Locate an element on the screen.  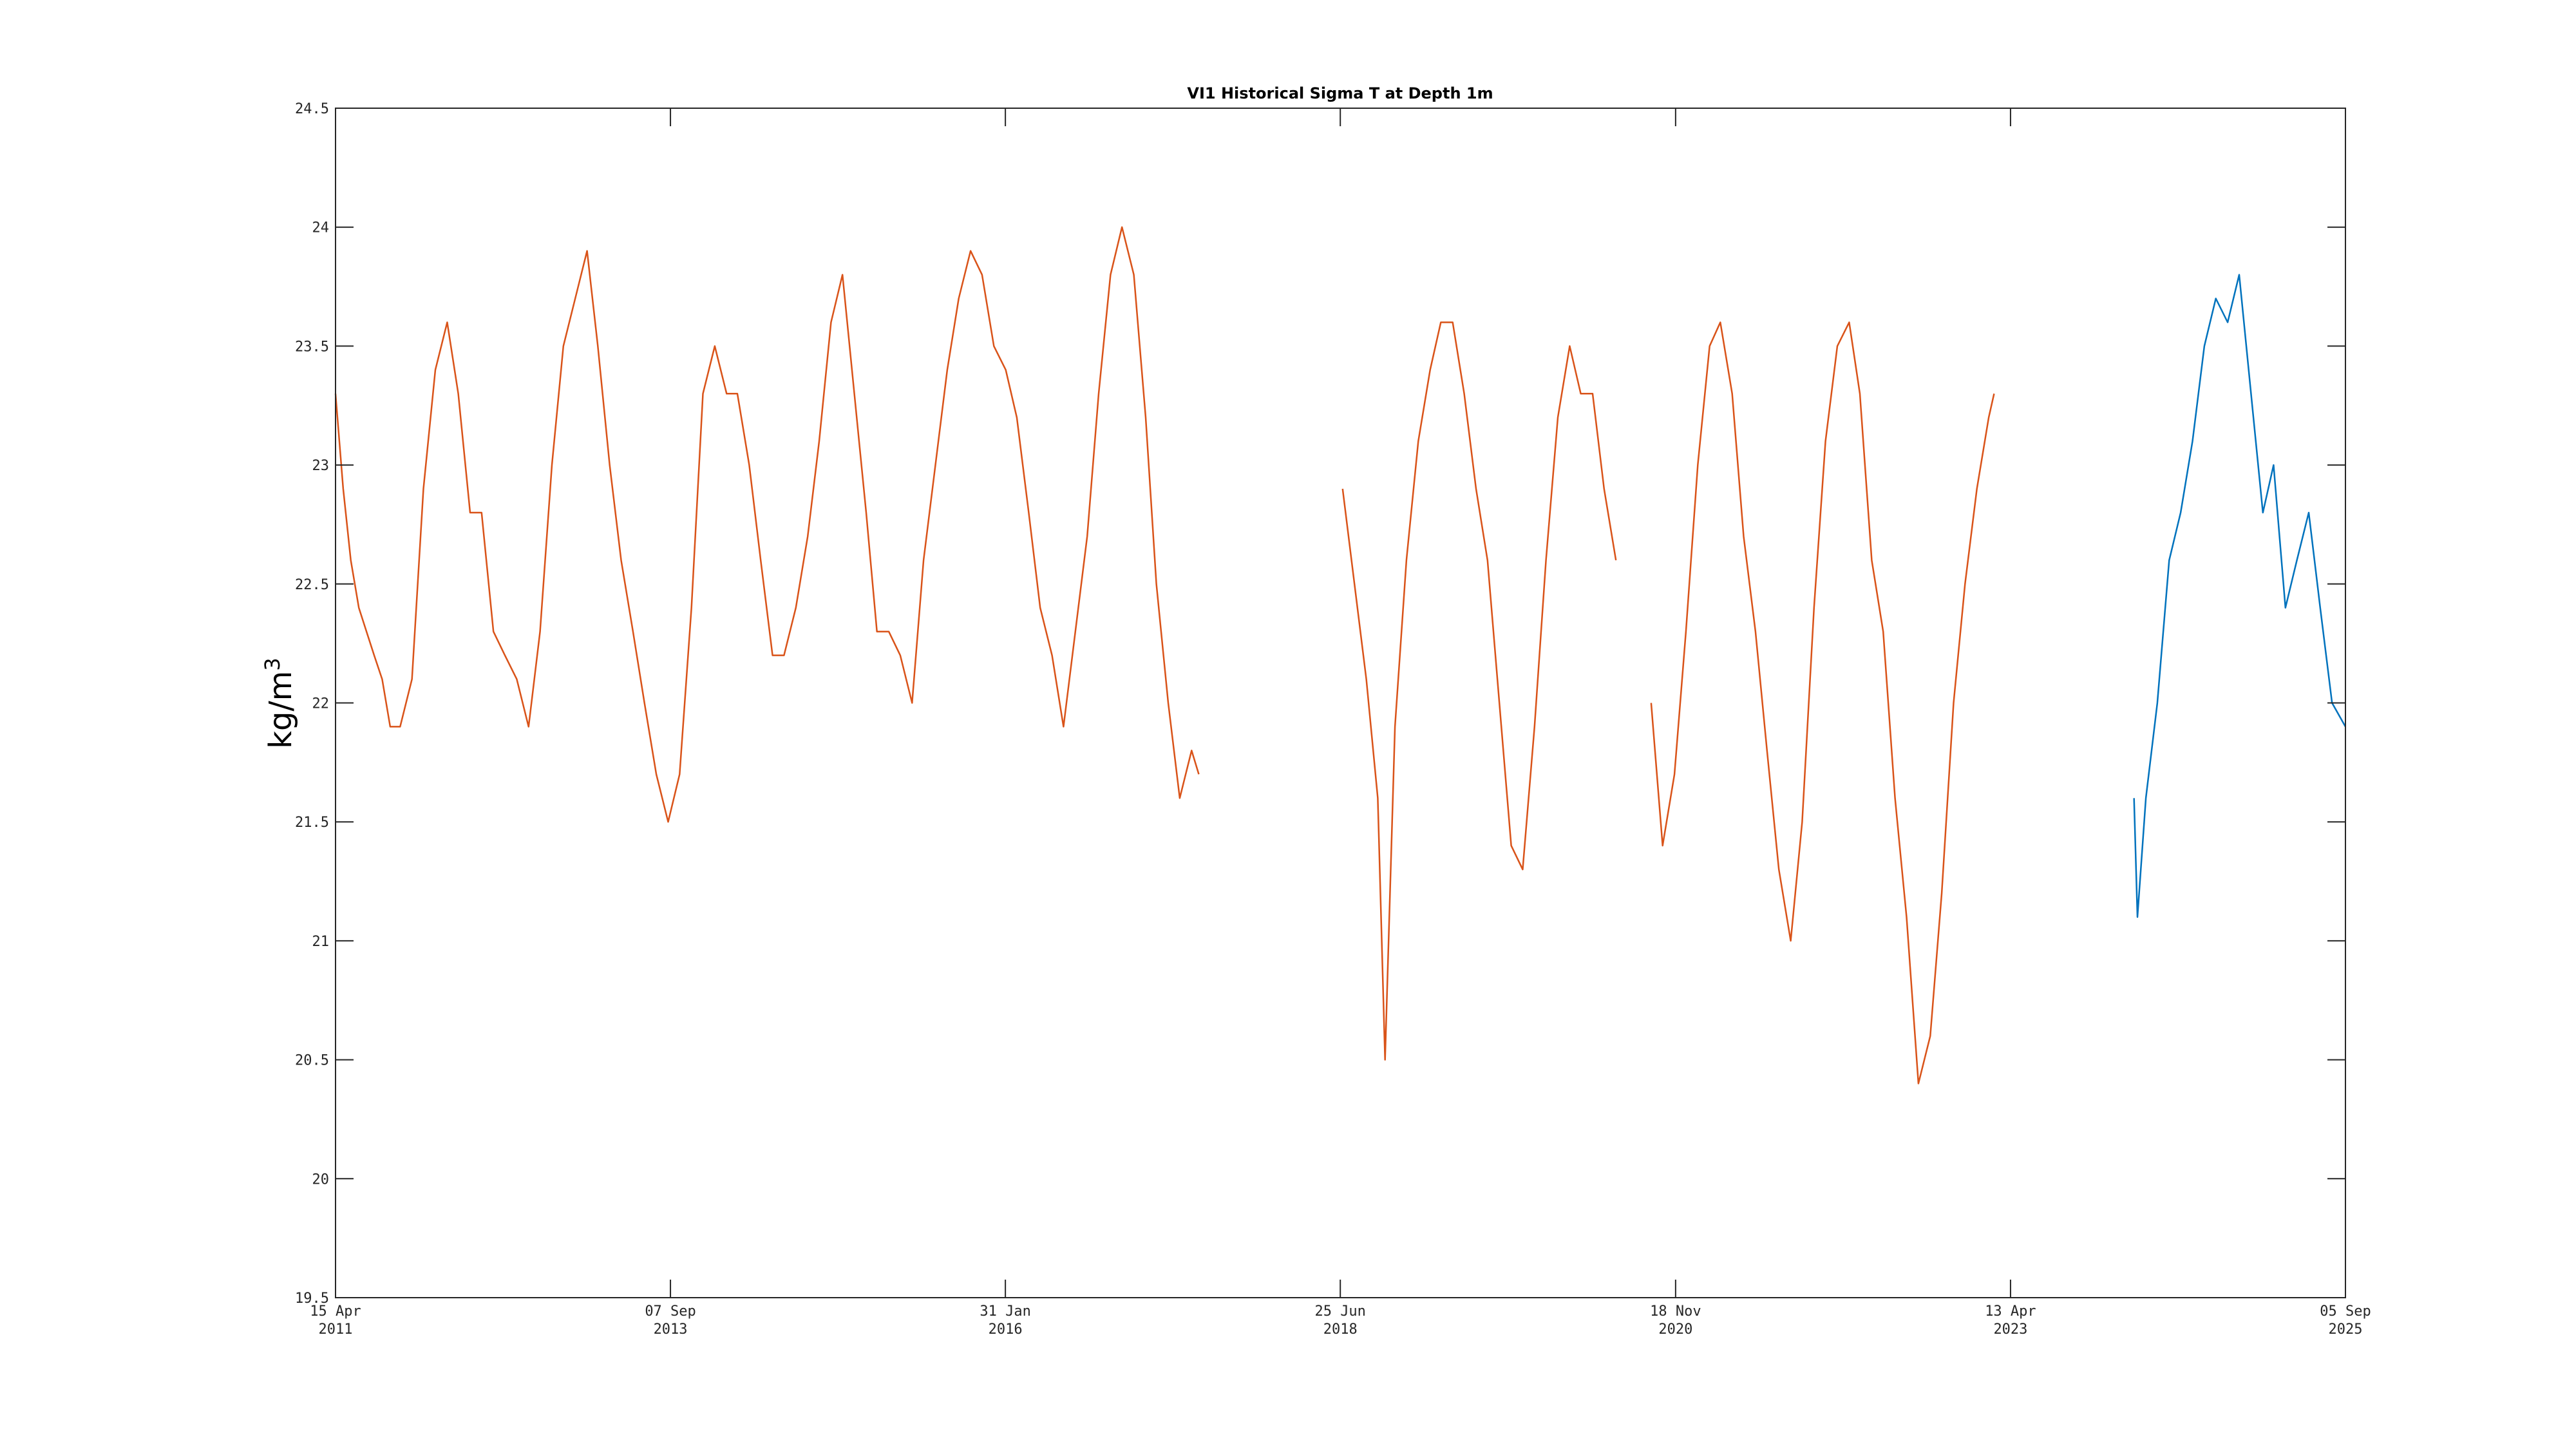
x-tick-label-line2-5: 2023 is located at coordinates (2010, 1329).